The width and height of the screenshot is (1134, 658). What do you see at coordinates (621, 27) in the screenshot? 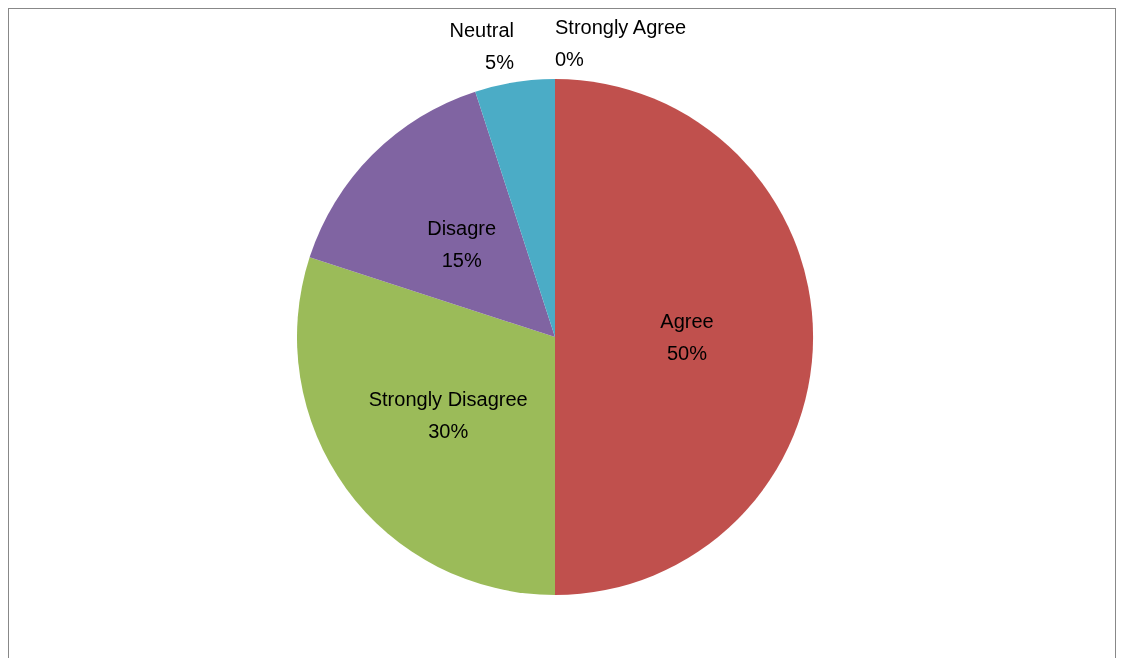
I see `category-label: Strongly Agree` at bounding box center [621, 27].